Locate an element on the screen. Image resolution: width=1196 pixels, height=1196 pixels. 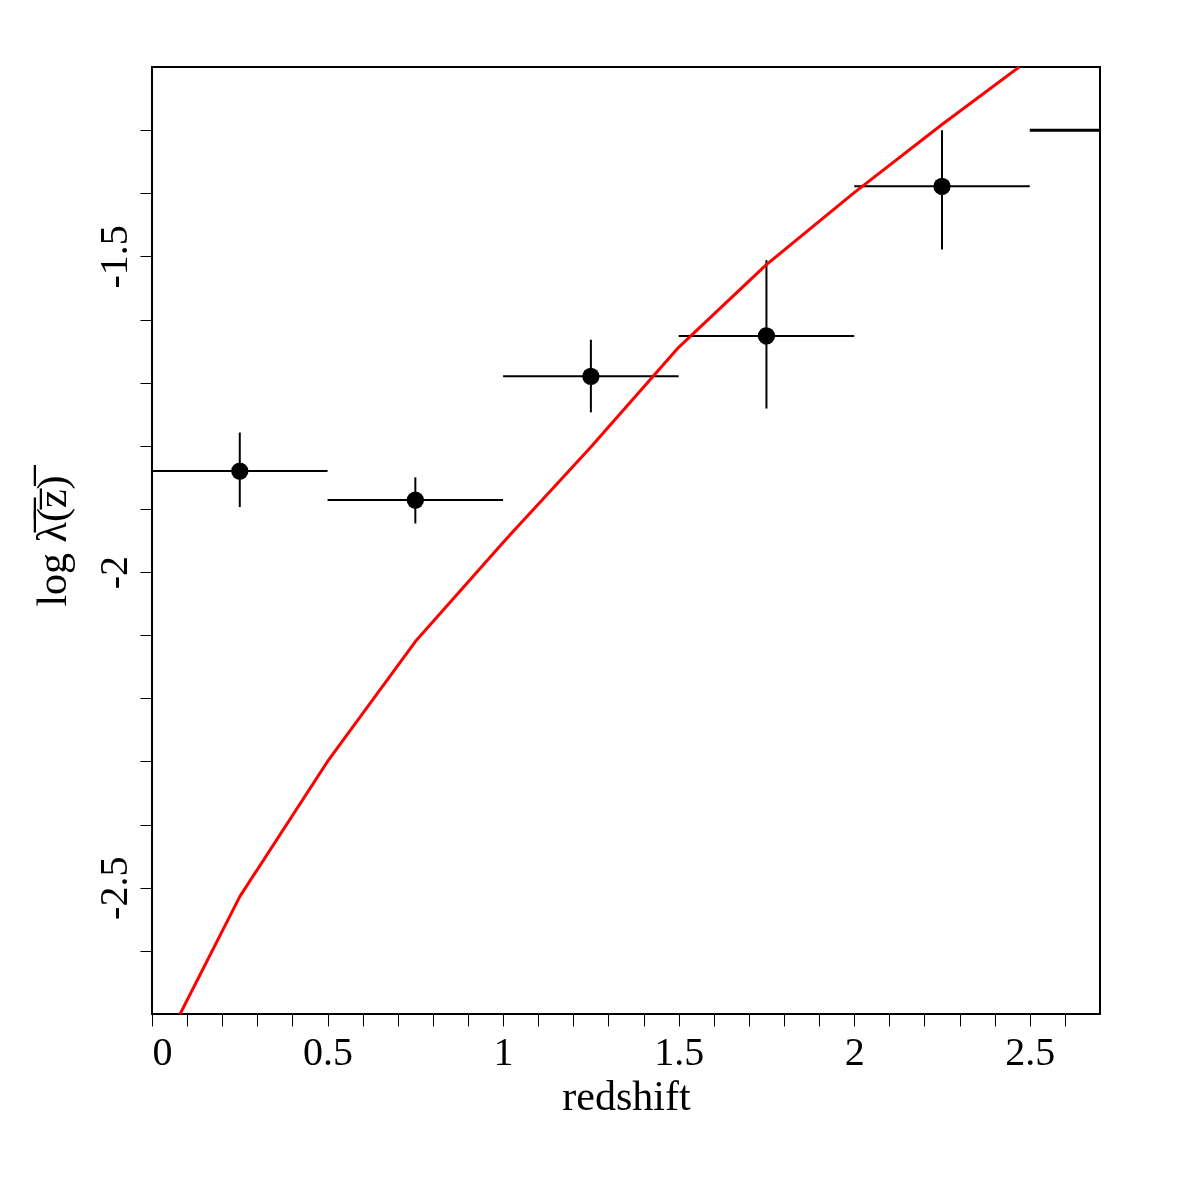
x-tick-label: 2.5 is located at coordinates (1030, 1051).